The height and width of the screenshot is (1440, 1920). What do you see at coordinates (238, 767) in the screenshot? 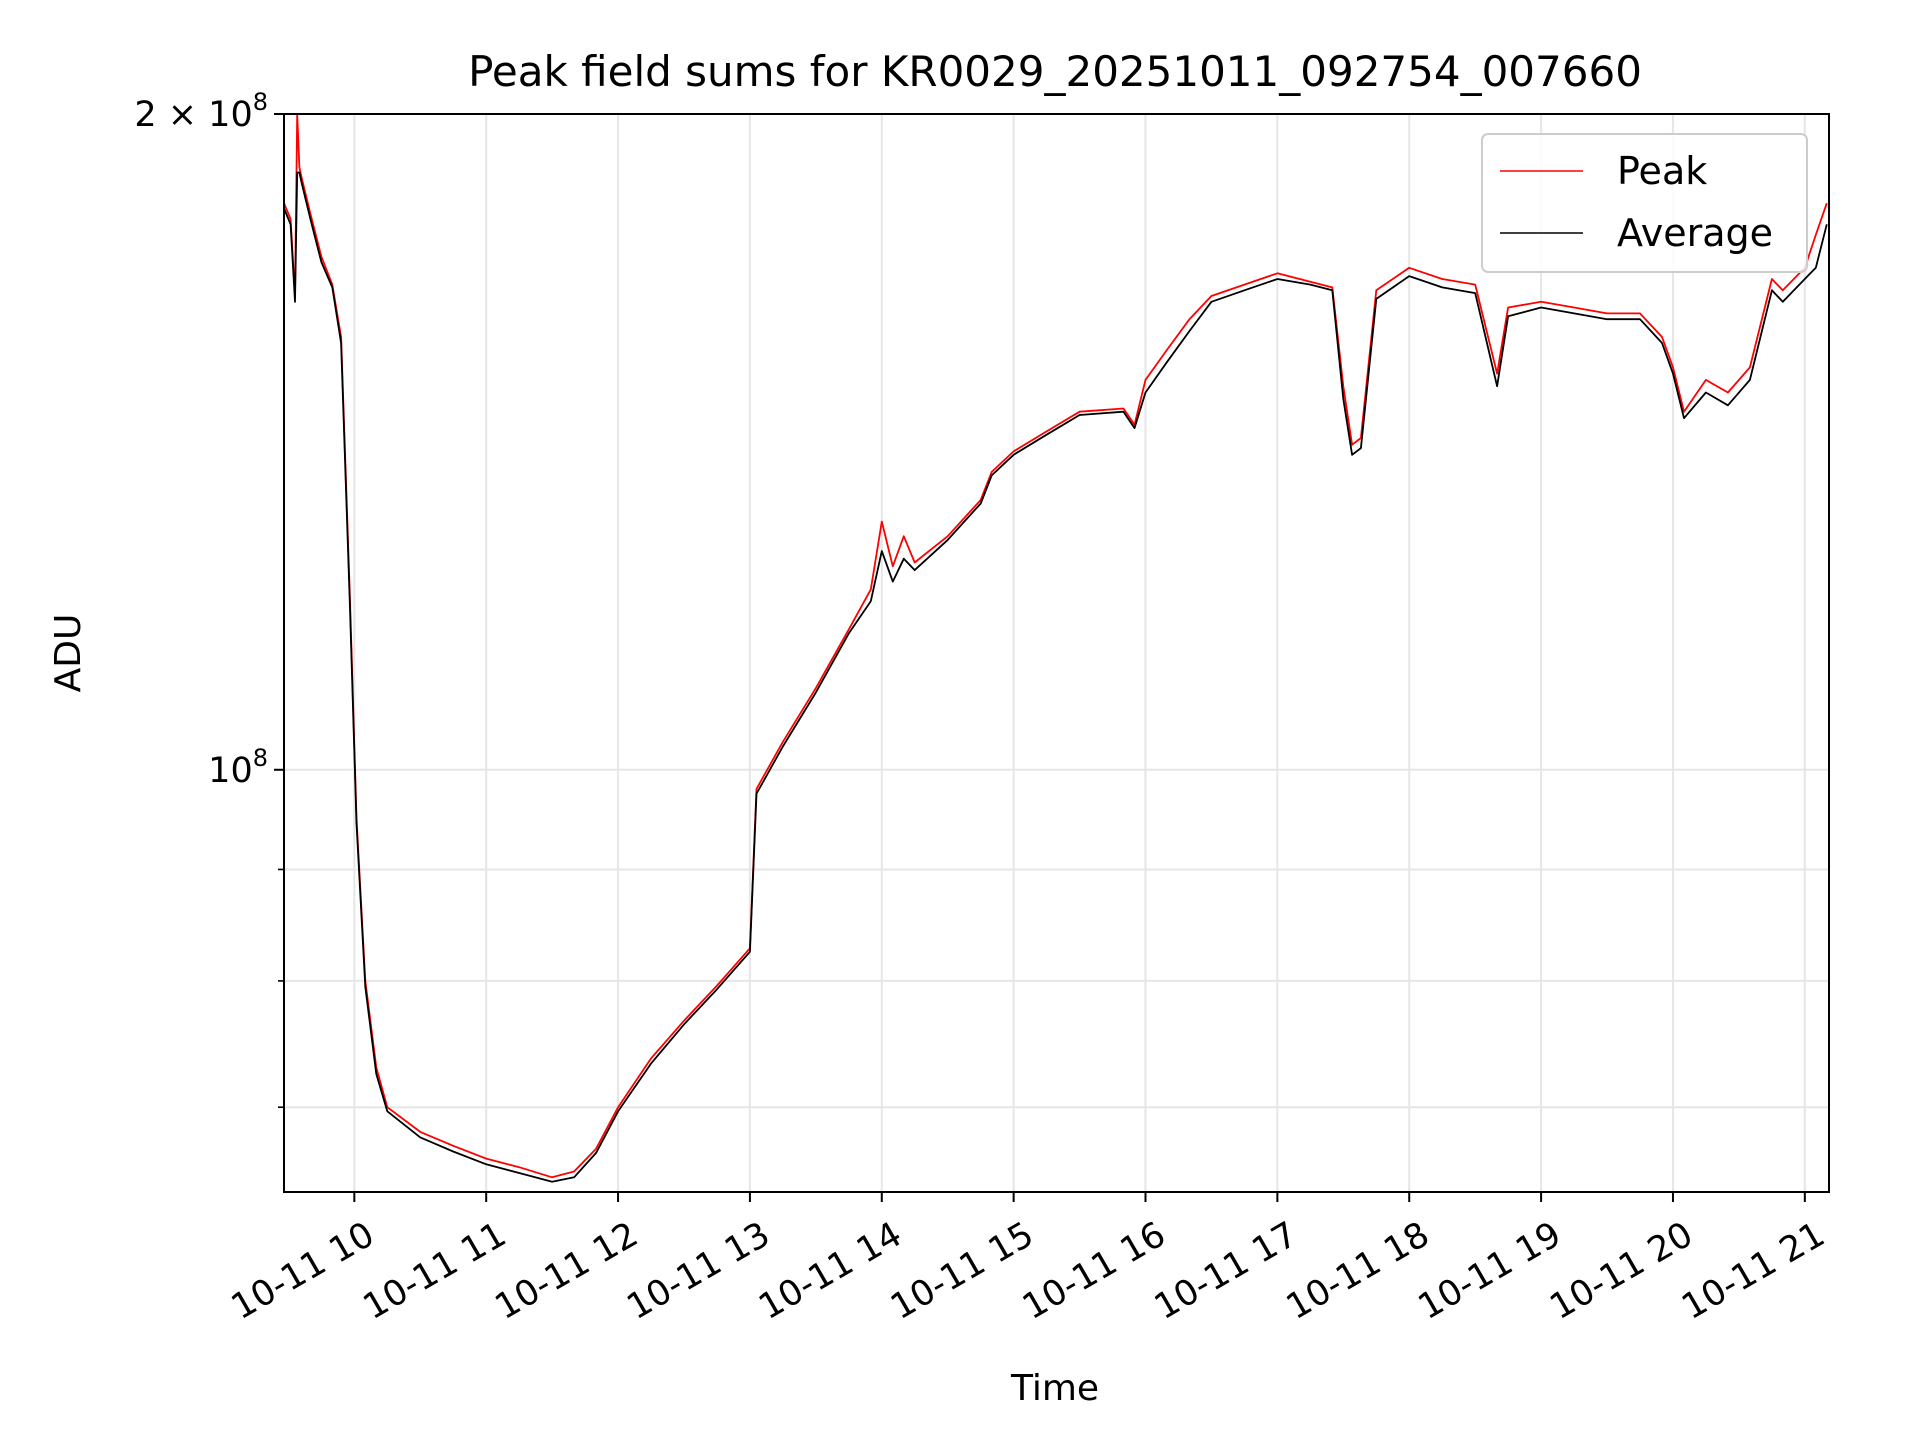
I see `y-tick-label: 108` at bounding box center [238, 767].